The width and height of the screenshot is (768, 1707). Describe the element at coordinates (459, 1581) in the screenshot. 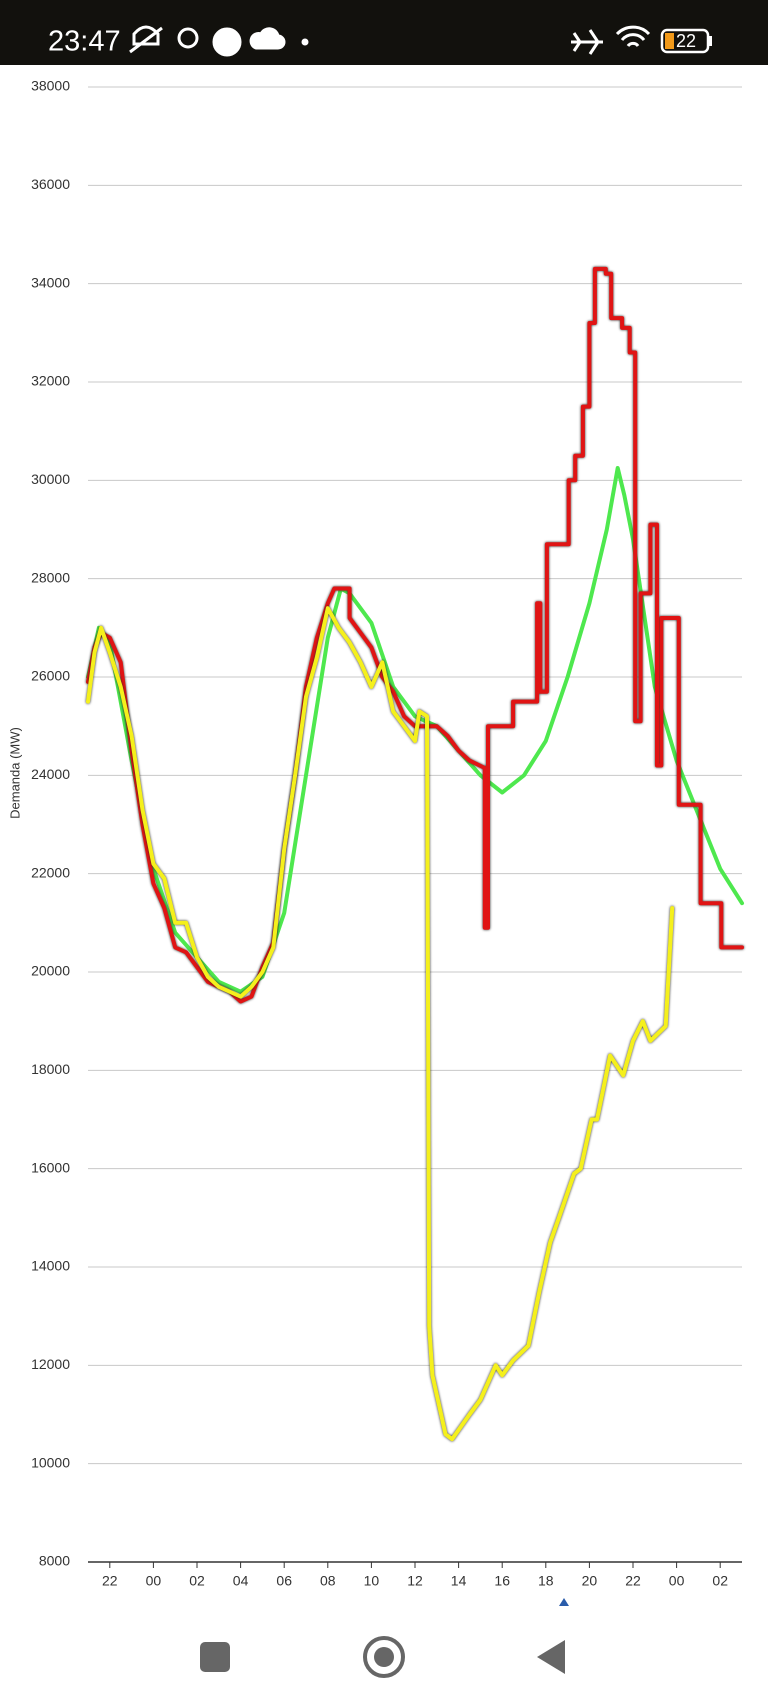

I see `x-tick-label: 14` at that location.